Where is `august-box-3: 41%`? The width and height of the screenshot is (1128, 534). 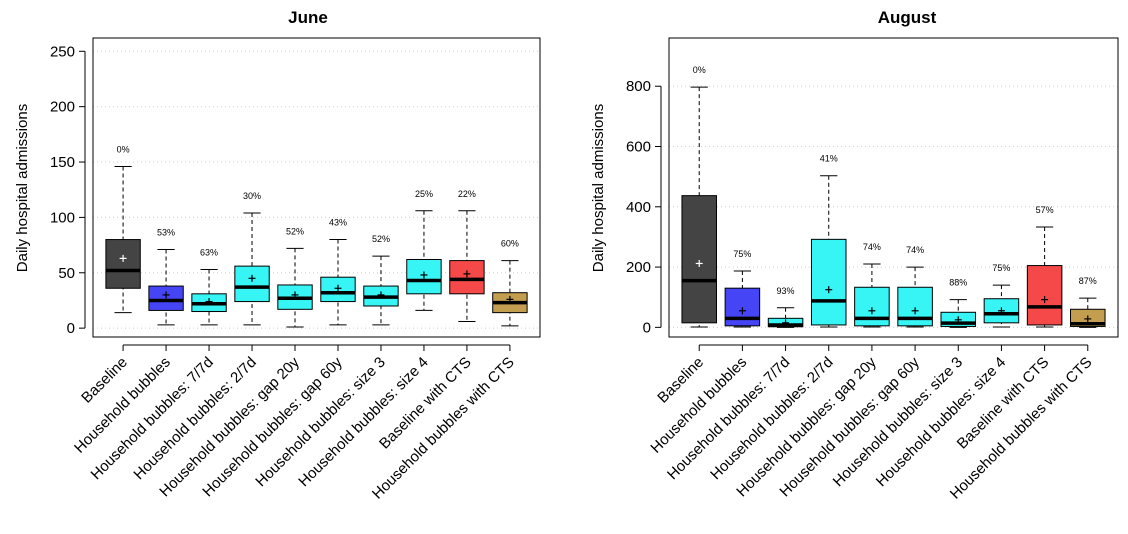
august-box-3: 41% is located at coordinates (828, 241).